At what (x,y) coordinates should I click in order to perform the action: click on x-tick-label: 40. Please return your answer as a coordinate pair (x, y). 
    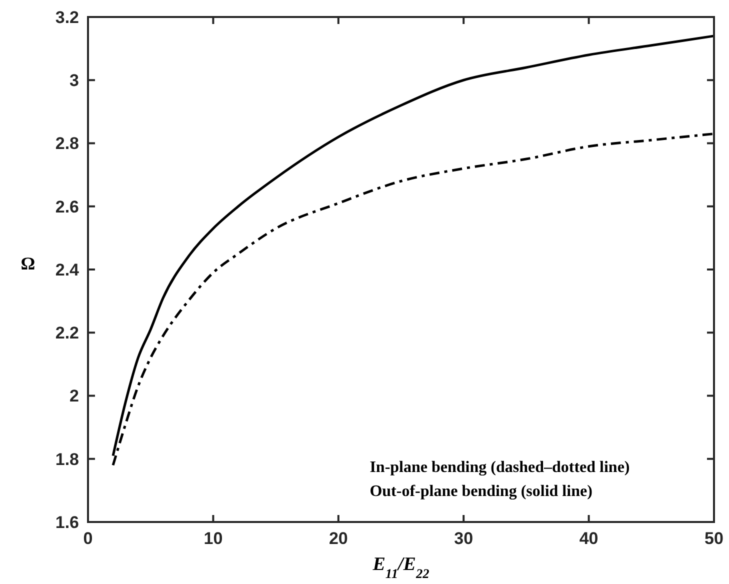
    Looking at the image, I should click on (588, 538).